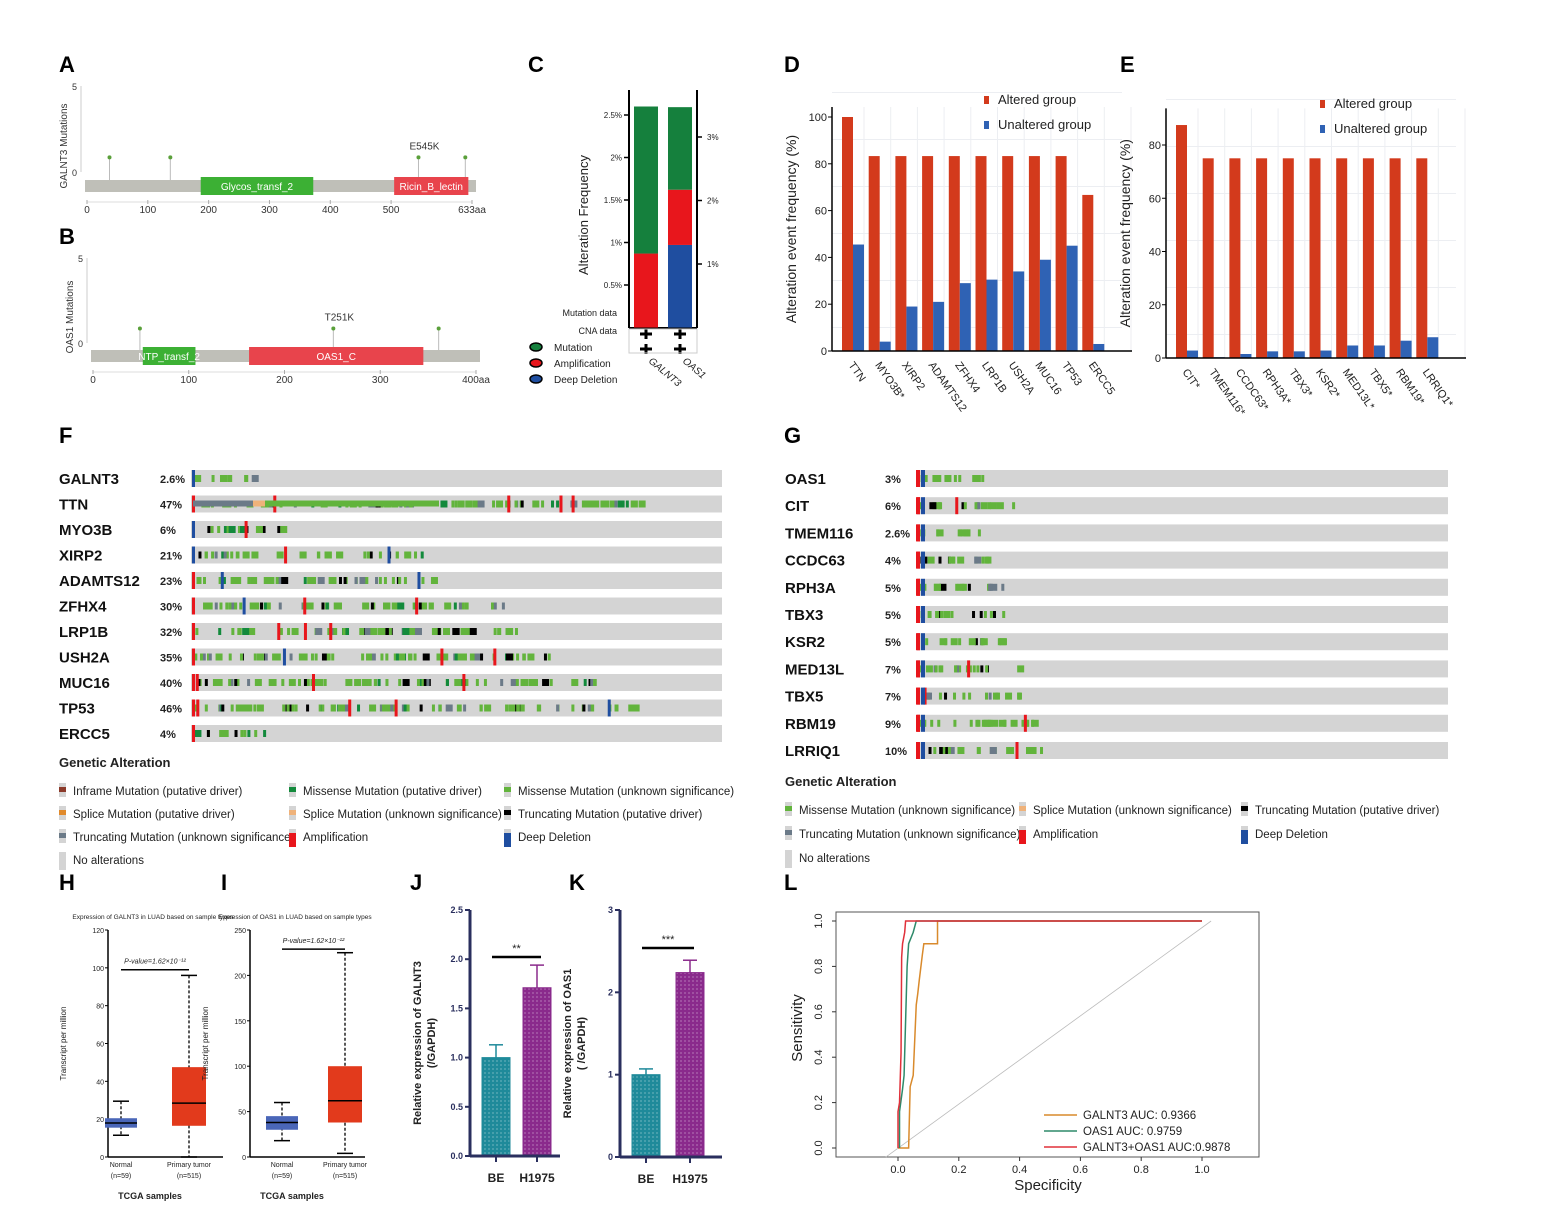 The width and height of the screenshot is (1560, 1205). I want to click on significance-stars: ***, so click(669, 940).